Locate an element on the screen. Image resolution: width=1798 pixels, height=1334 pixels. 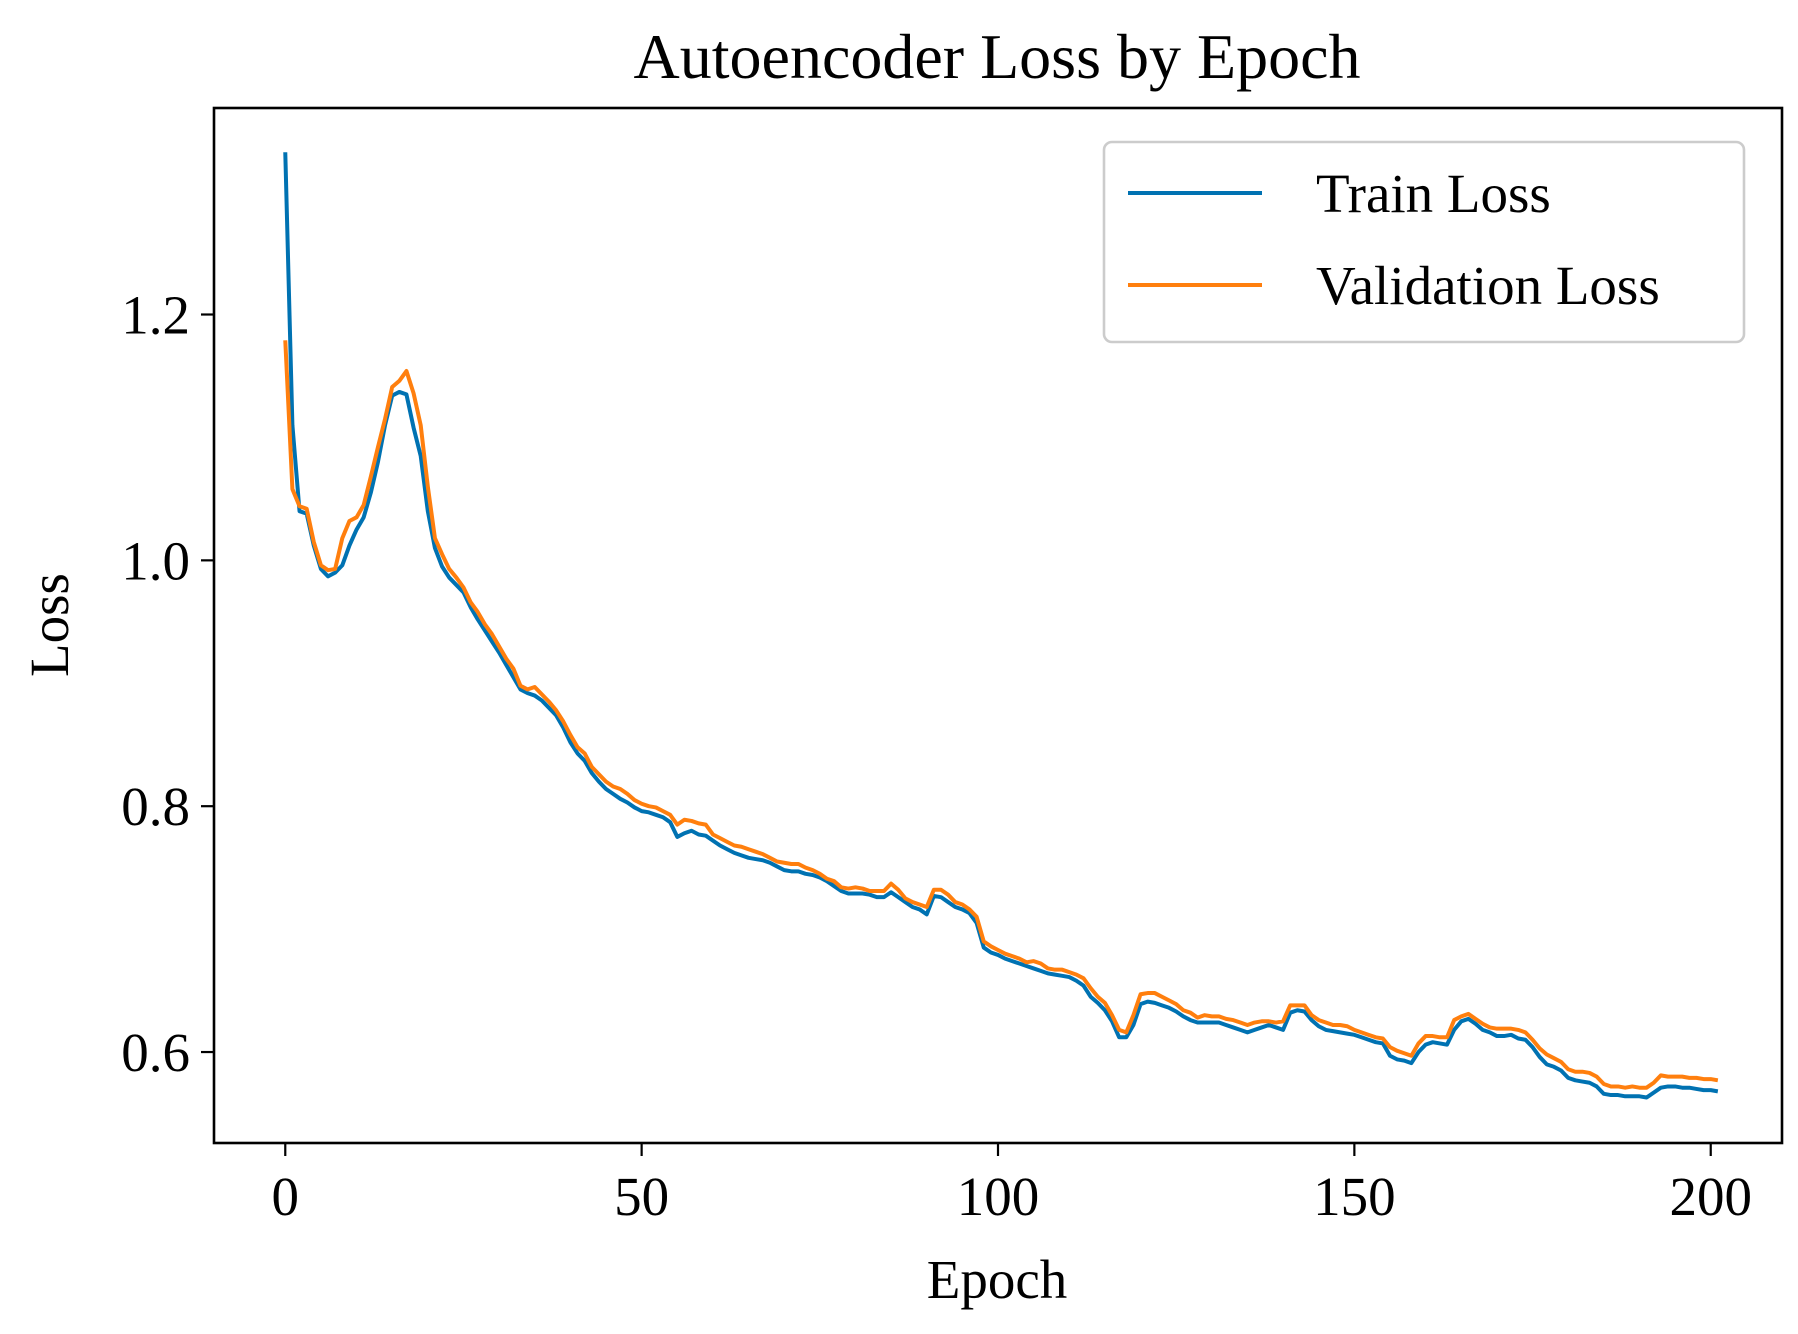
y-tick-label: 1.2 is located at coordinates (155, 315).